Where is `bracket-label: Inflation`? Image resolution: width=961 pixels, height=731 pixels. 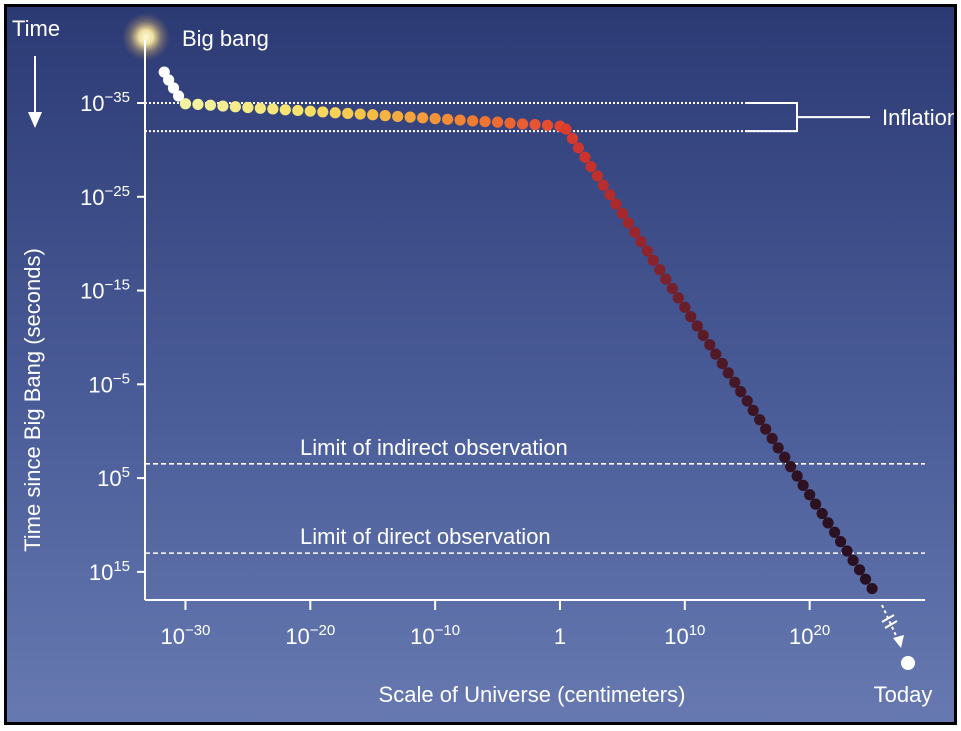 bracket-label: Inflation is located at coordinates (920, 117).